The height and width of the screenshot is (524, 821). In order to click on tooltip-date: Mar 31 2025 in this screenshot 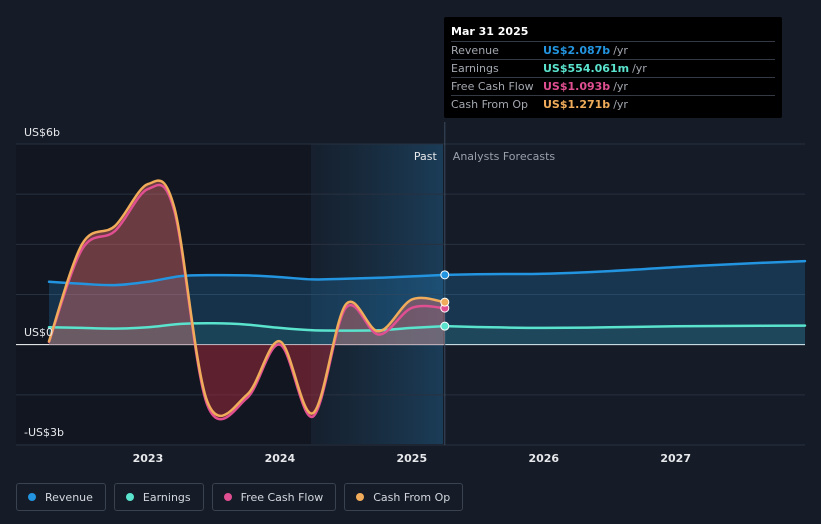, I will do `click(490, 31)`.